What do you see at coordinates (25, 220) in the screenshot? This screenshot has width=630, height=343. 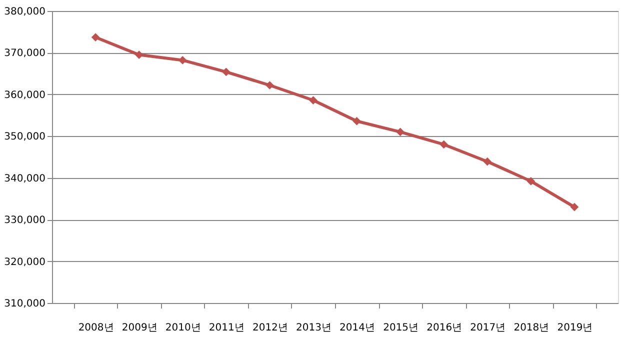 I see `y-tick-label: 330,000` at bounding box center [25, 220].